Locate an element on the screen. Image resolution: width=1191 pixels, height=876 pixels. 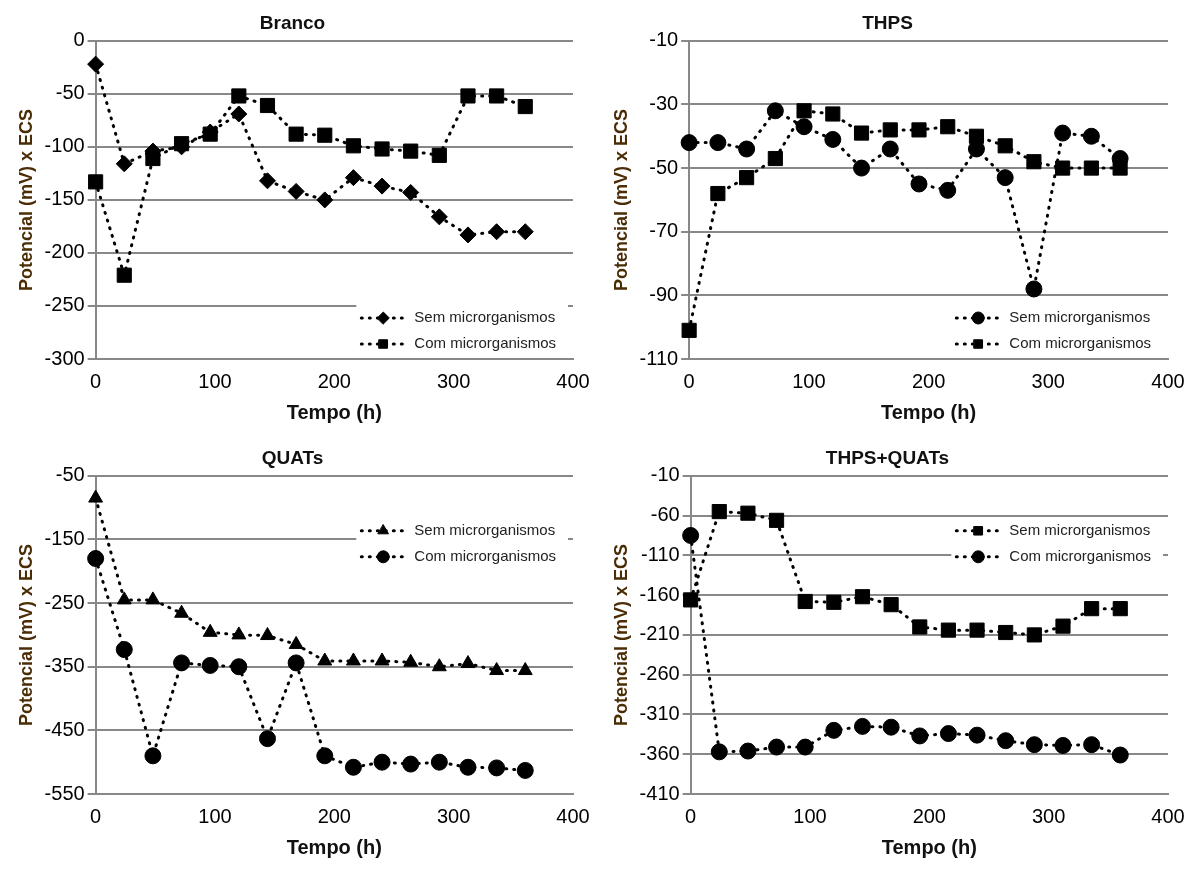
y-tick-label: -90 is located at coordinates (664, 293).